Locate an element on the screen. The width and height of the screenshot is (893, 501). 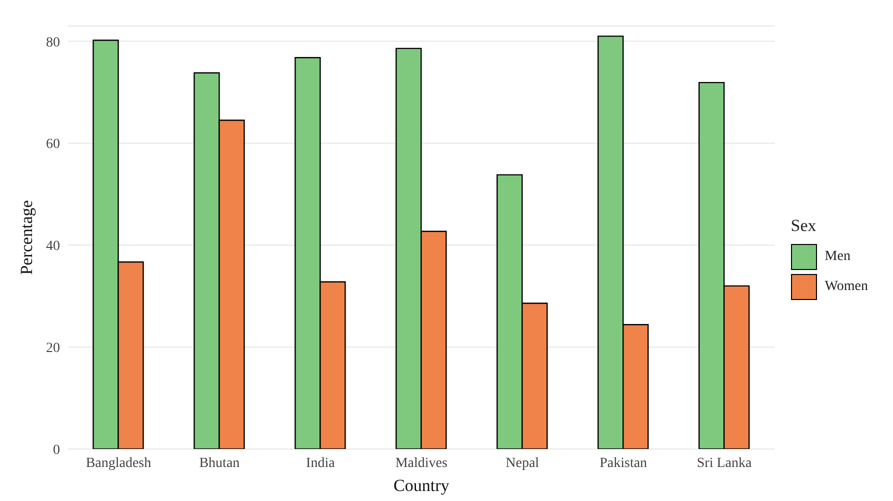
x-tick-label: Sri Lanka is located at coordinates (724, 463).